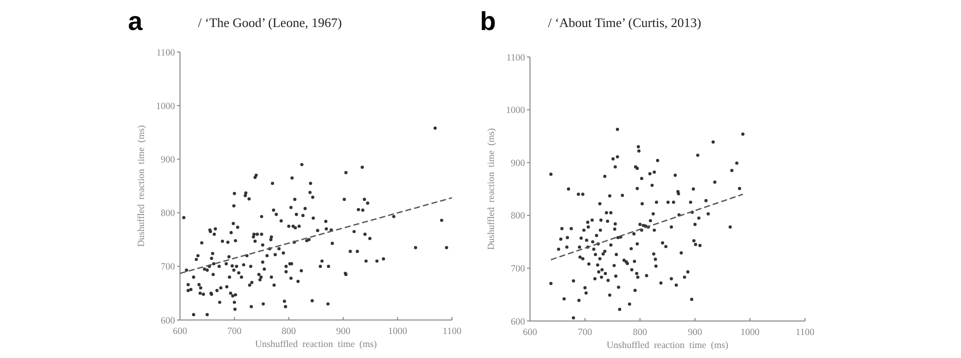 This screenshot has height=358, width=961. What do you see at coordinates (270, 22) in the screenshot?
I see `chart-title: / ‘The Good’ (Leone, 1967)` at bounding box center [270, 22].